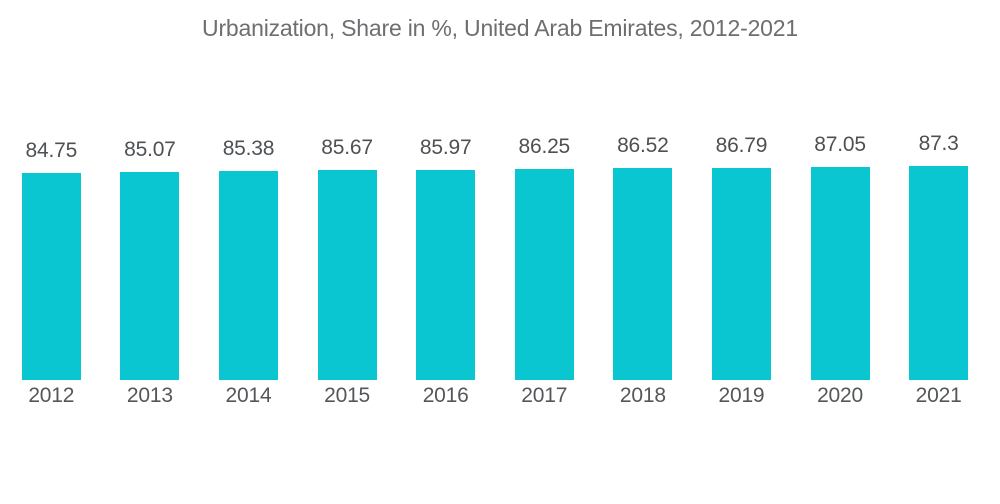 The image size is (1000, 504). Describe the element at coordinates (248, 275) in the screenshot. I see `bar-2014` at that location.